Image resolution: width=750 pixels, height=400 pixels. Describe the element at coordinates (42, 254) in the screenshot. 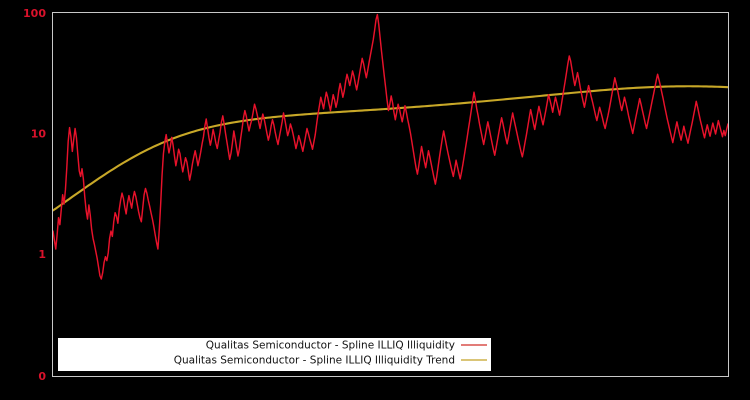

I see `y-tick-label-1: 1` at that location.